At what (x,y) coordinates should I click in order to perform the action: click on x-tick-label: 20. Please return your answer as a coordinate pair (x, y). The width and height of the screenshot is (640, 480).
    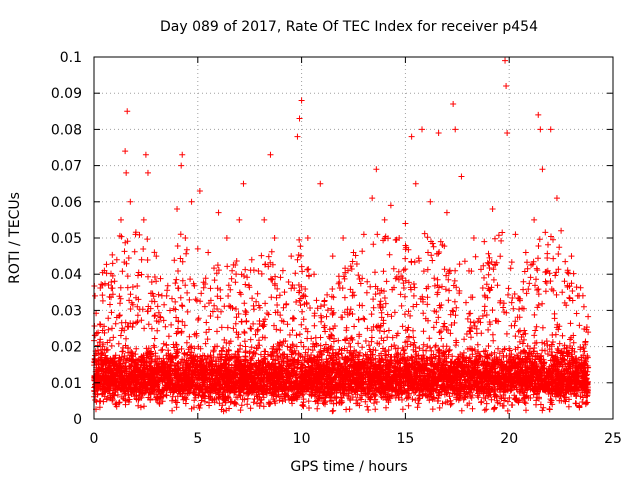
    Looking at the image, I should click on (509, 439).